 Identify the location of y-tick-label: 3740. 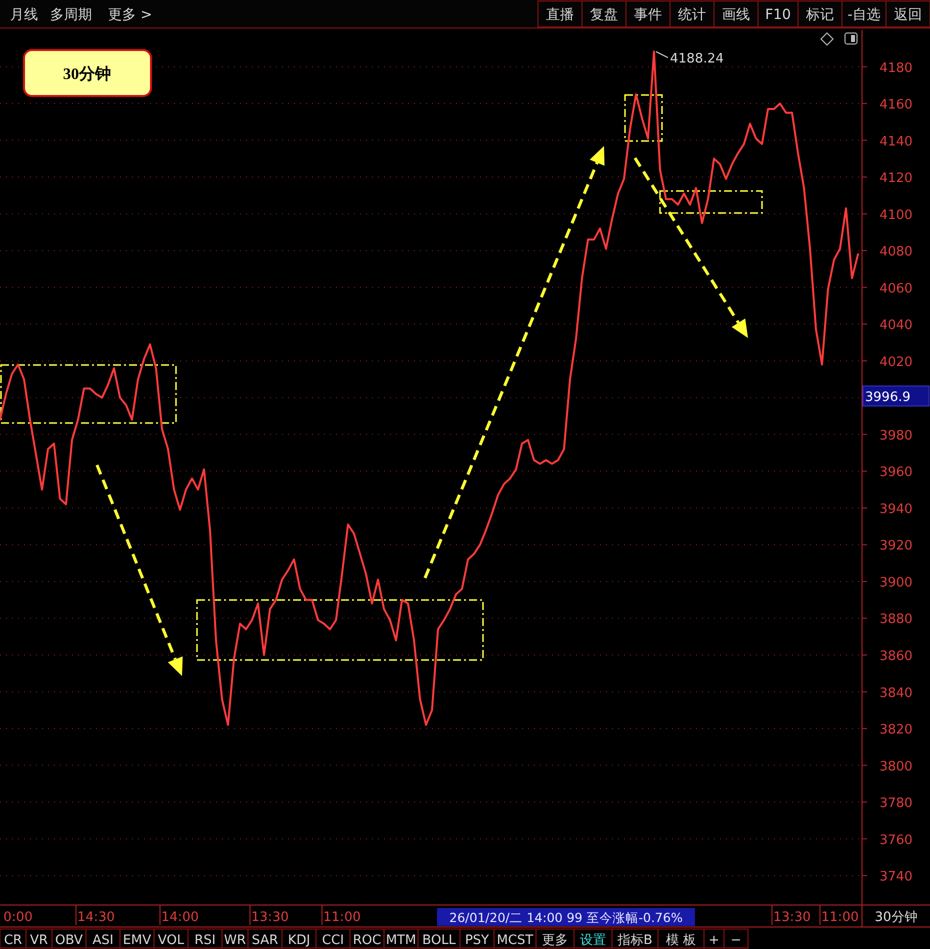
(896, 877).